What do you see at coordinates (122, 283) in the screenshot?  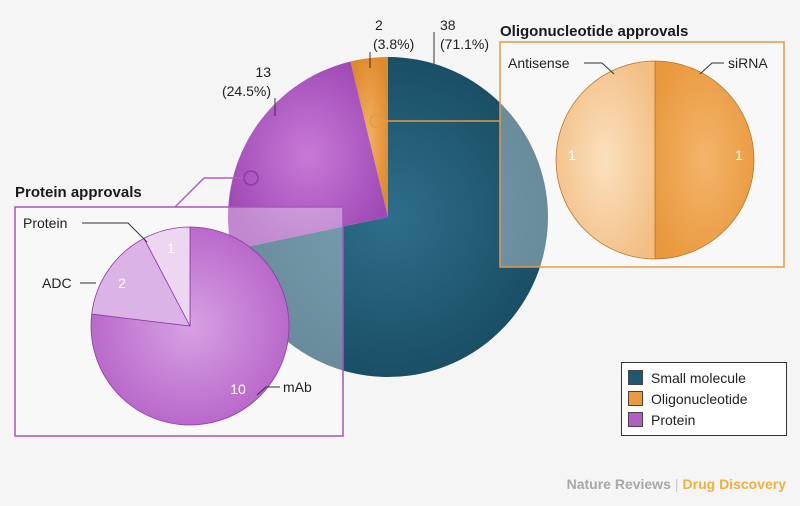 I see `adc-value-label: 2` at bounding box center [122, 283].